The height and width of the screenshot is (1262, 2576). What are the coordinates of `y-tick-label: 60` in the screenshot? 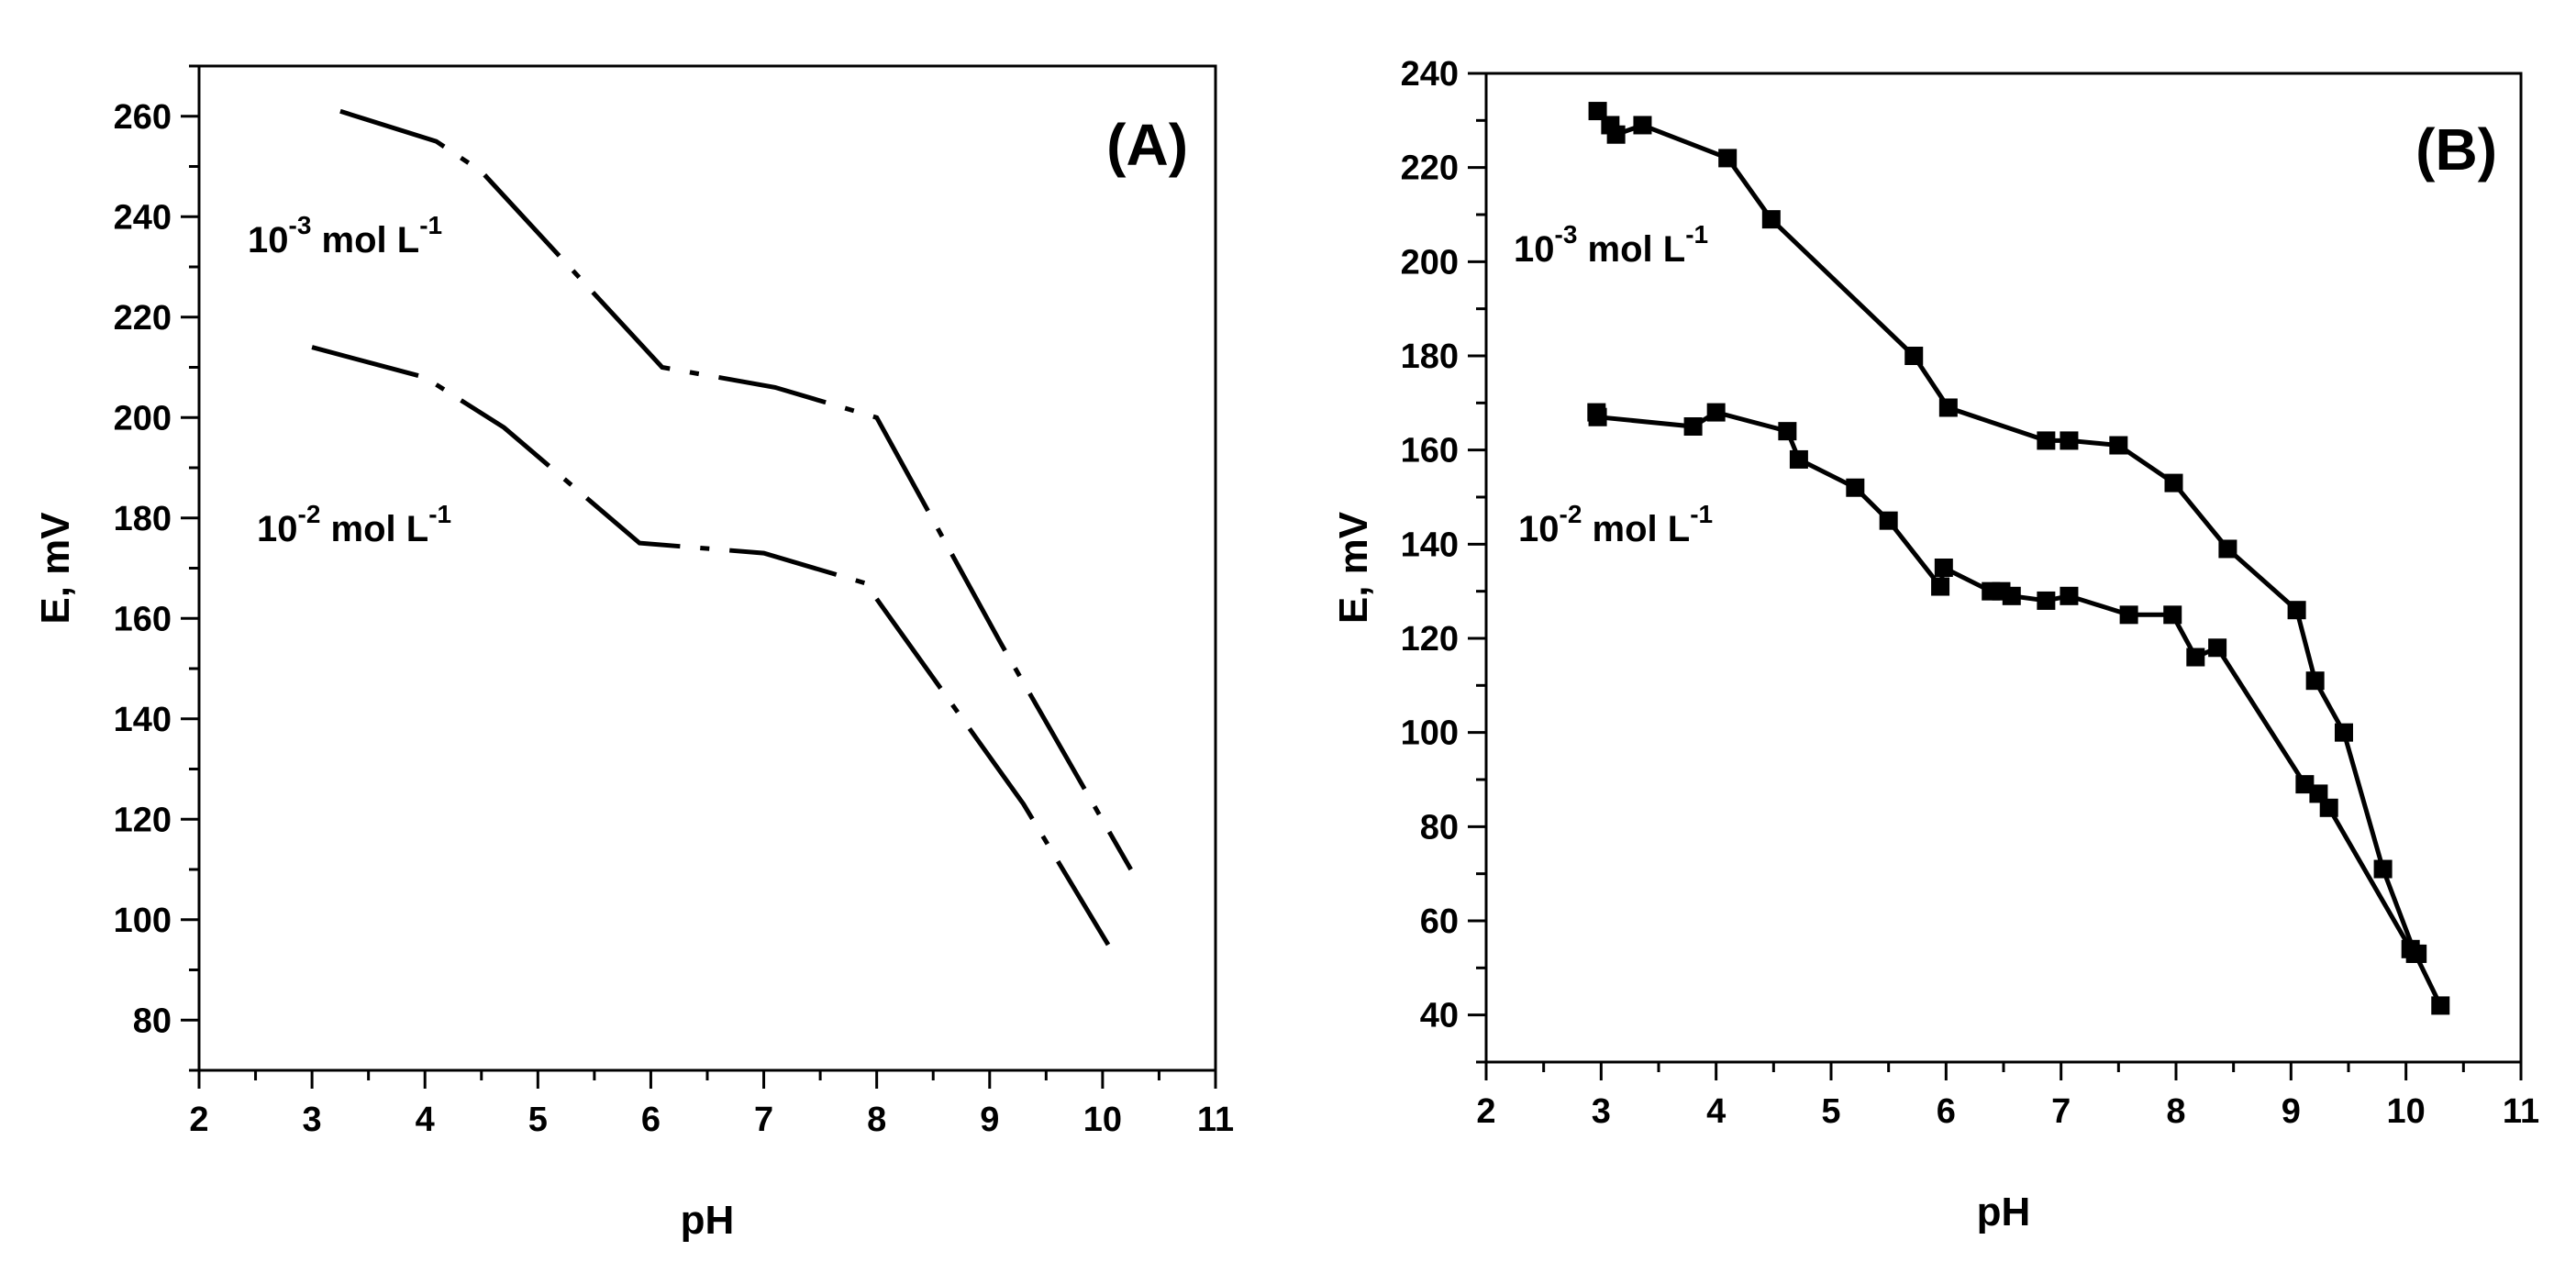 It's located at (1439, 921).